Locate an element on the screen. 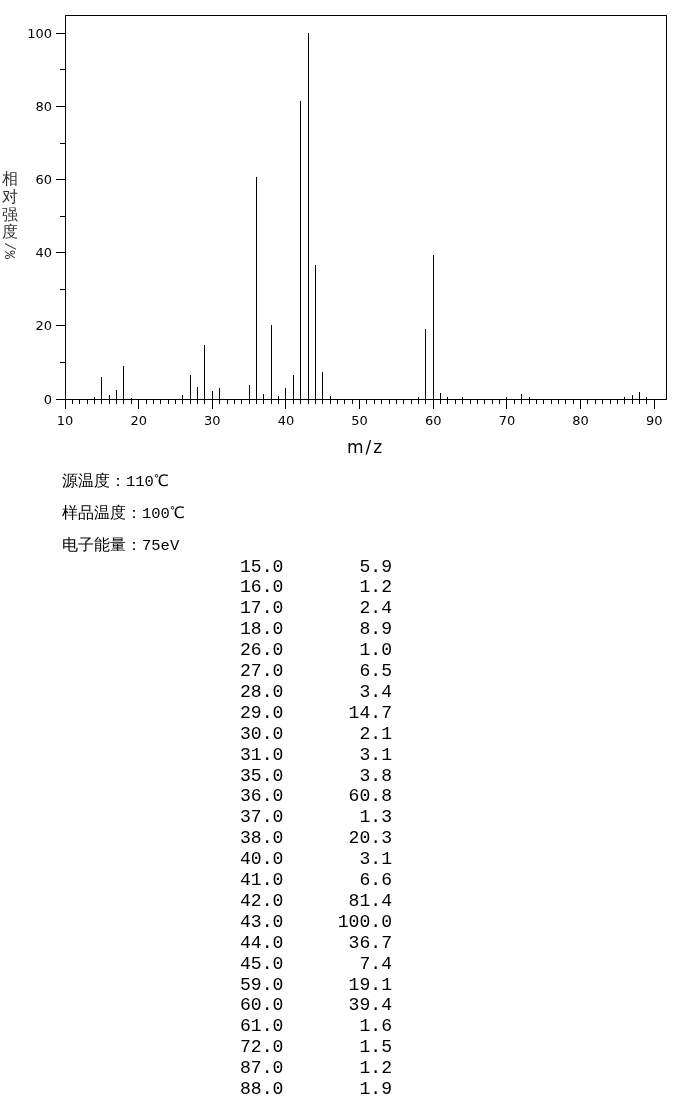  text: 电子能量：75eV is located at coordinates (121, 545).